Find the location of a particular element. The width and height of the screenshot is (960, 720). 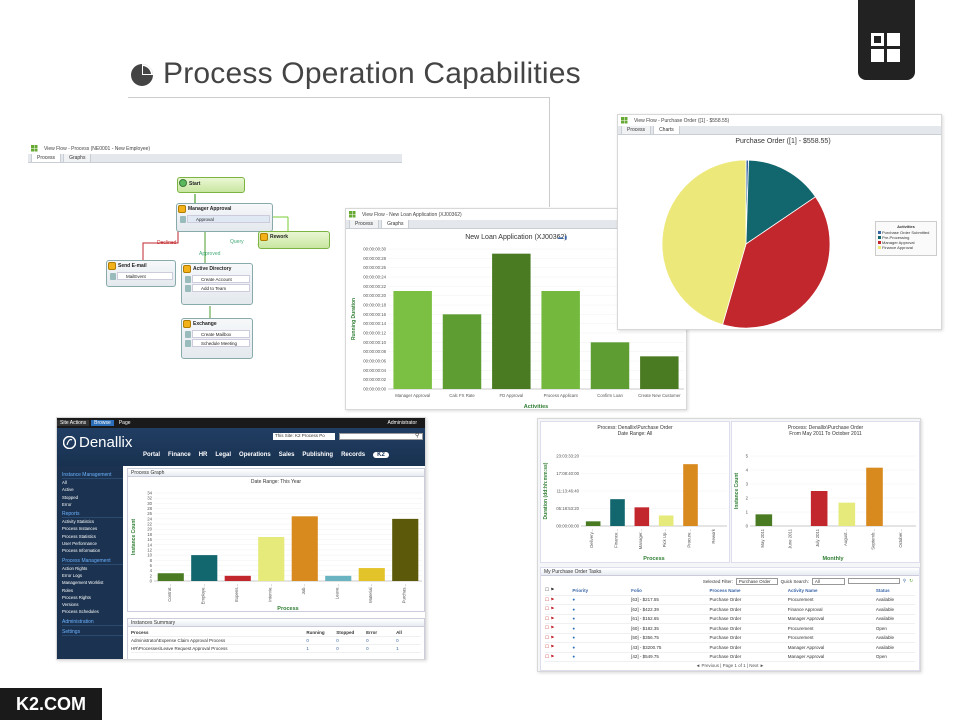

nav-item-k2: K2 is located at coordinates (381, 455).